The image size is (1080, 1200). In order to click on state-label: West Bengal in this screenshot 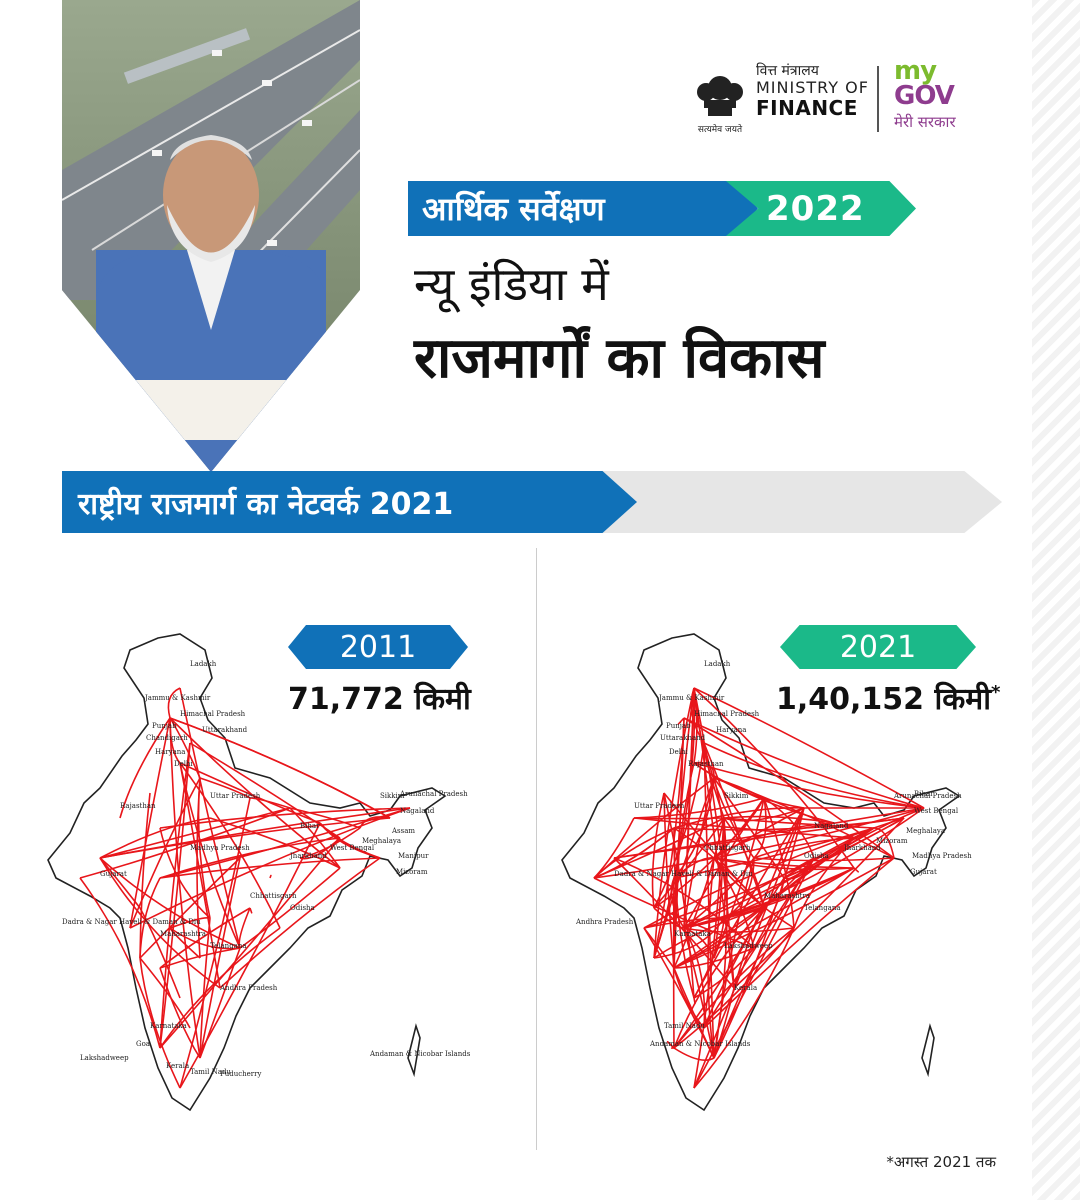, I will do `click(352, 848)`.